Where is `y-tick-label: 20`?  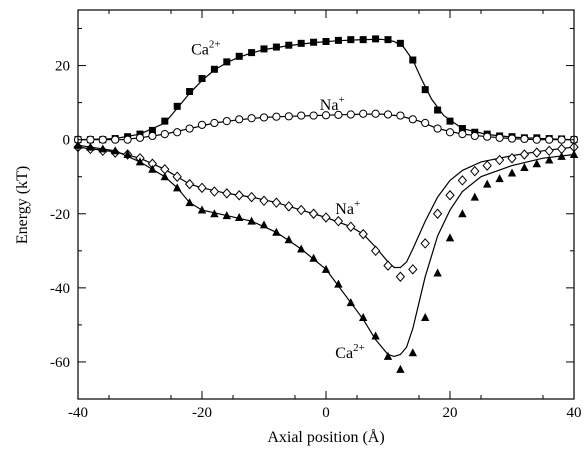
y-tick-label: 20 is located at coordinates (62, 67).